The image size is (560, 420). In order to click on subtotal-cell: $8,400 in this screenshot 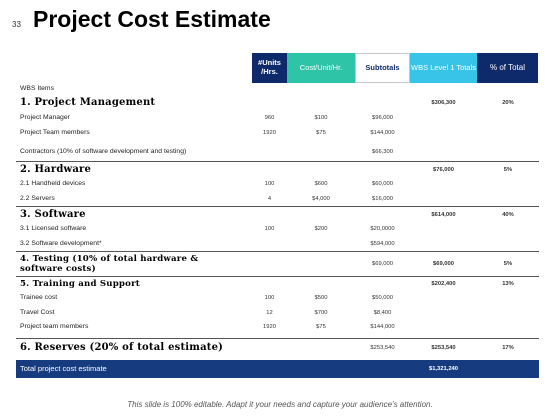, I will do `click(382, 313)`.